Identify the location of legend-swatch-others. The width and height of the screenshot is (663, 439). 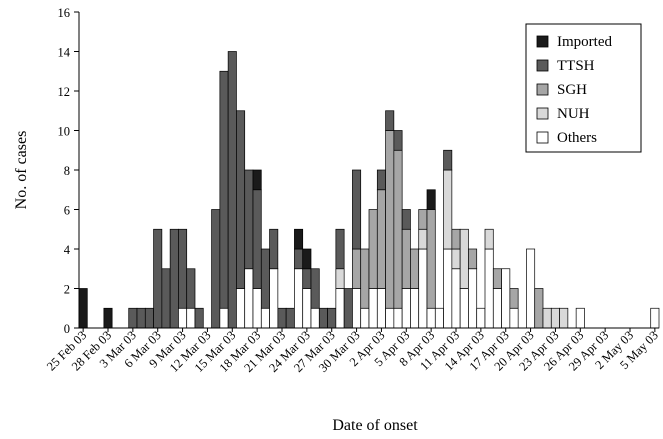
(542, 137).